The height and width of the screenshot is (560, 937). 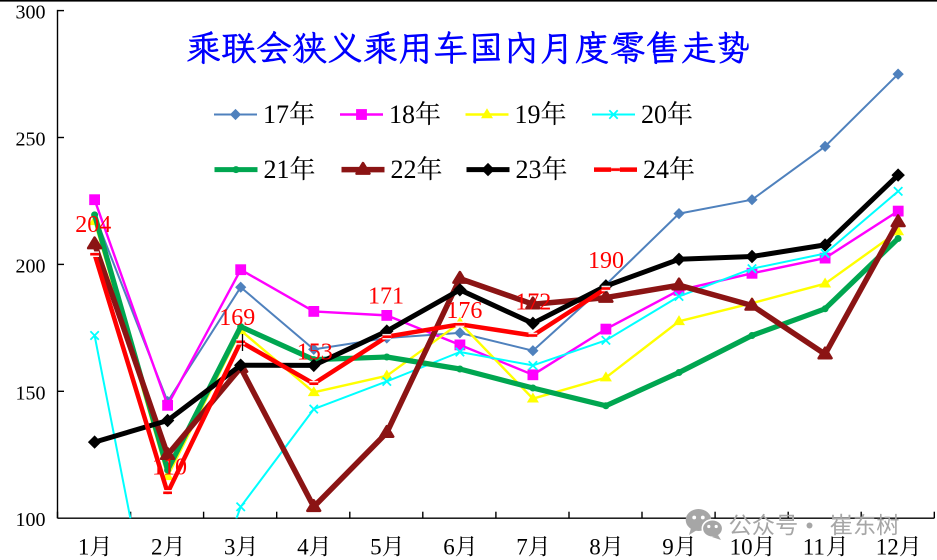 What do you see at coordinates (668, 547) in the screenshot?
I see `svg-text: 9` at bounding box center [668, 547].